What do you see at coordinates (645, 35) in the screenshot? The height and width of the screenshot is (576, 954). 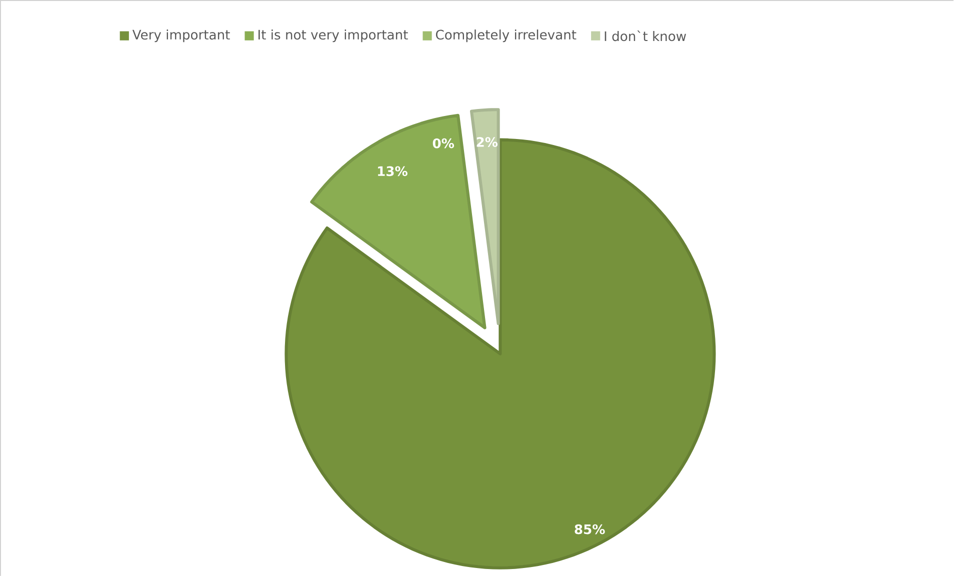 I see `legend-label: I don`t know` at bounding box center [645, 35].